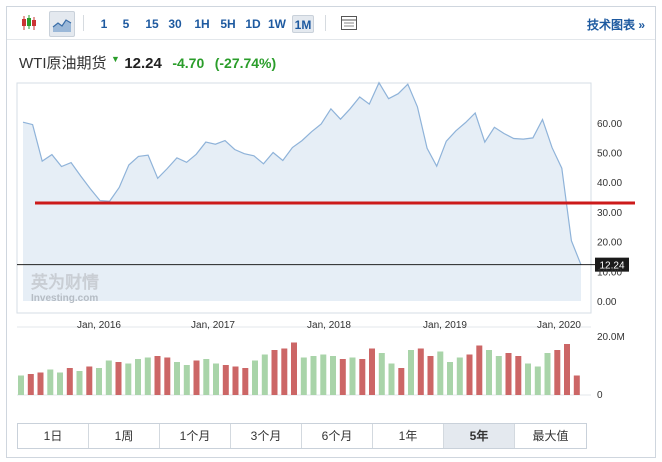 This screenshot has height=462, width=662. What do you see at coordinates (124, 436) in the screenshot?
I see `range-button-1: 1周` at bounding box center [124, 436].